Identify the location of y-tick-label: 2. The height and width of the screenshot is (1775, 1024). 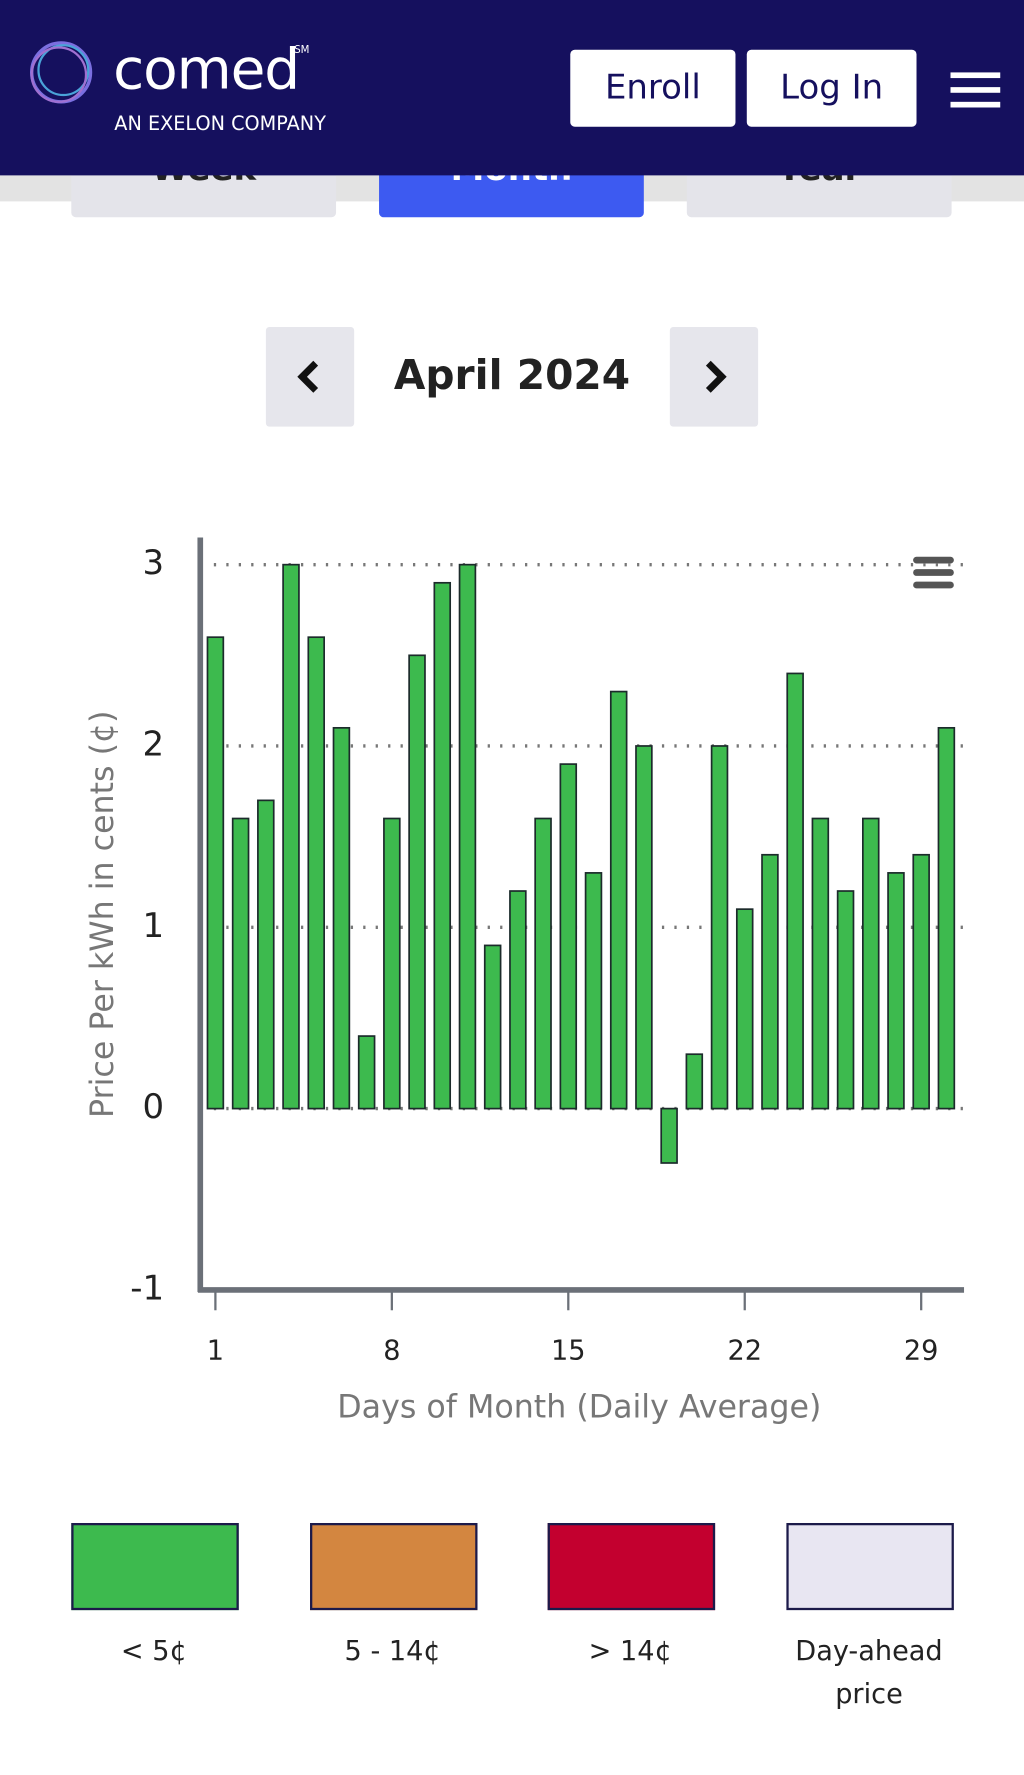
(153, 744).